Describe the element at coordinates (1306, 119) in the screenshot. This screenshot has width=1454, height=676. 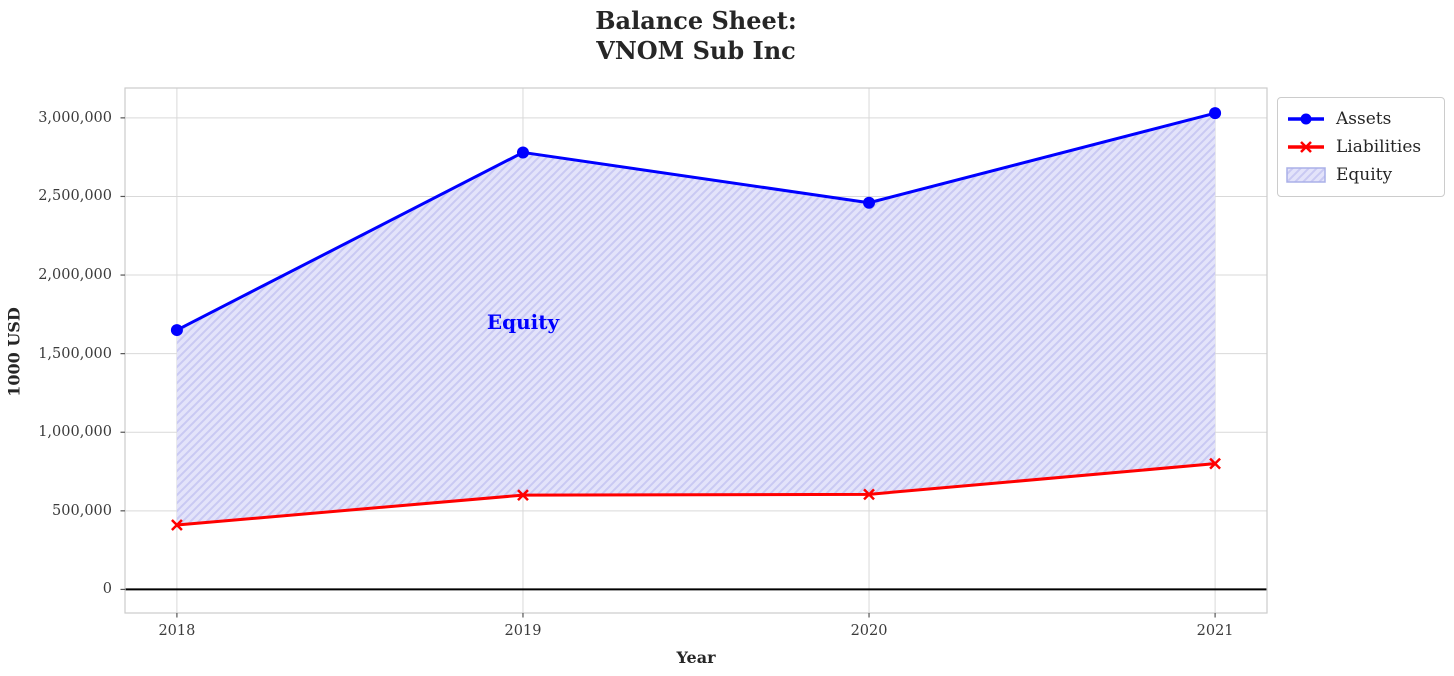
I see `assets-line-icon` at that location.